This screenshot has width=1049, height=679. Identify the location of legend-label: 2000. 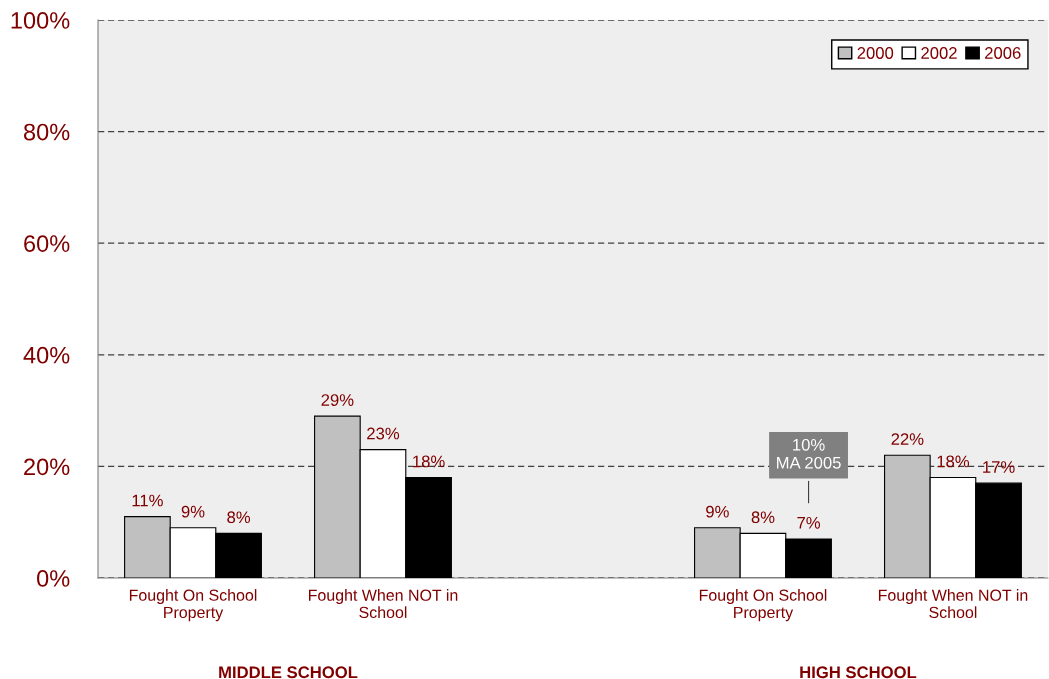
(875, 53).